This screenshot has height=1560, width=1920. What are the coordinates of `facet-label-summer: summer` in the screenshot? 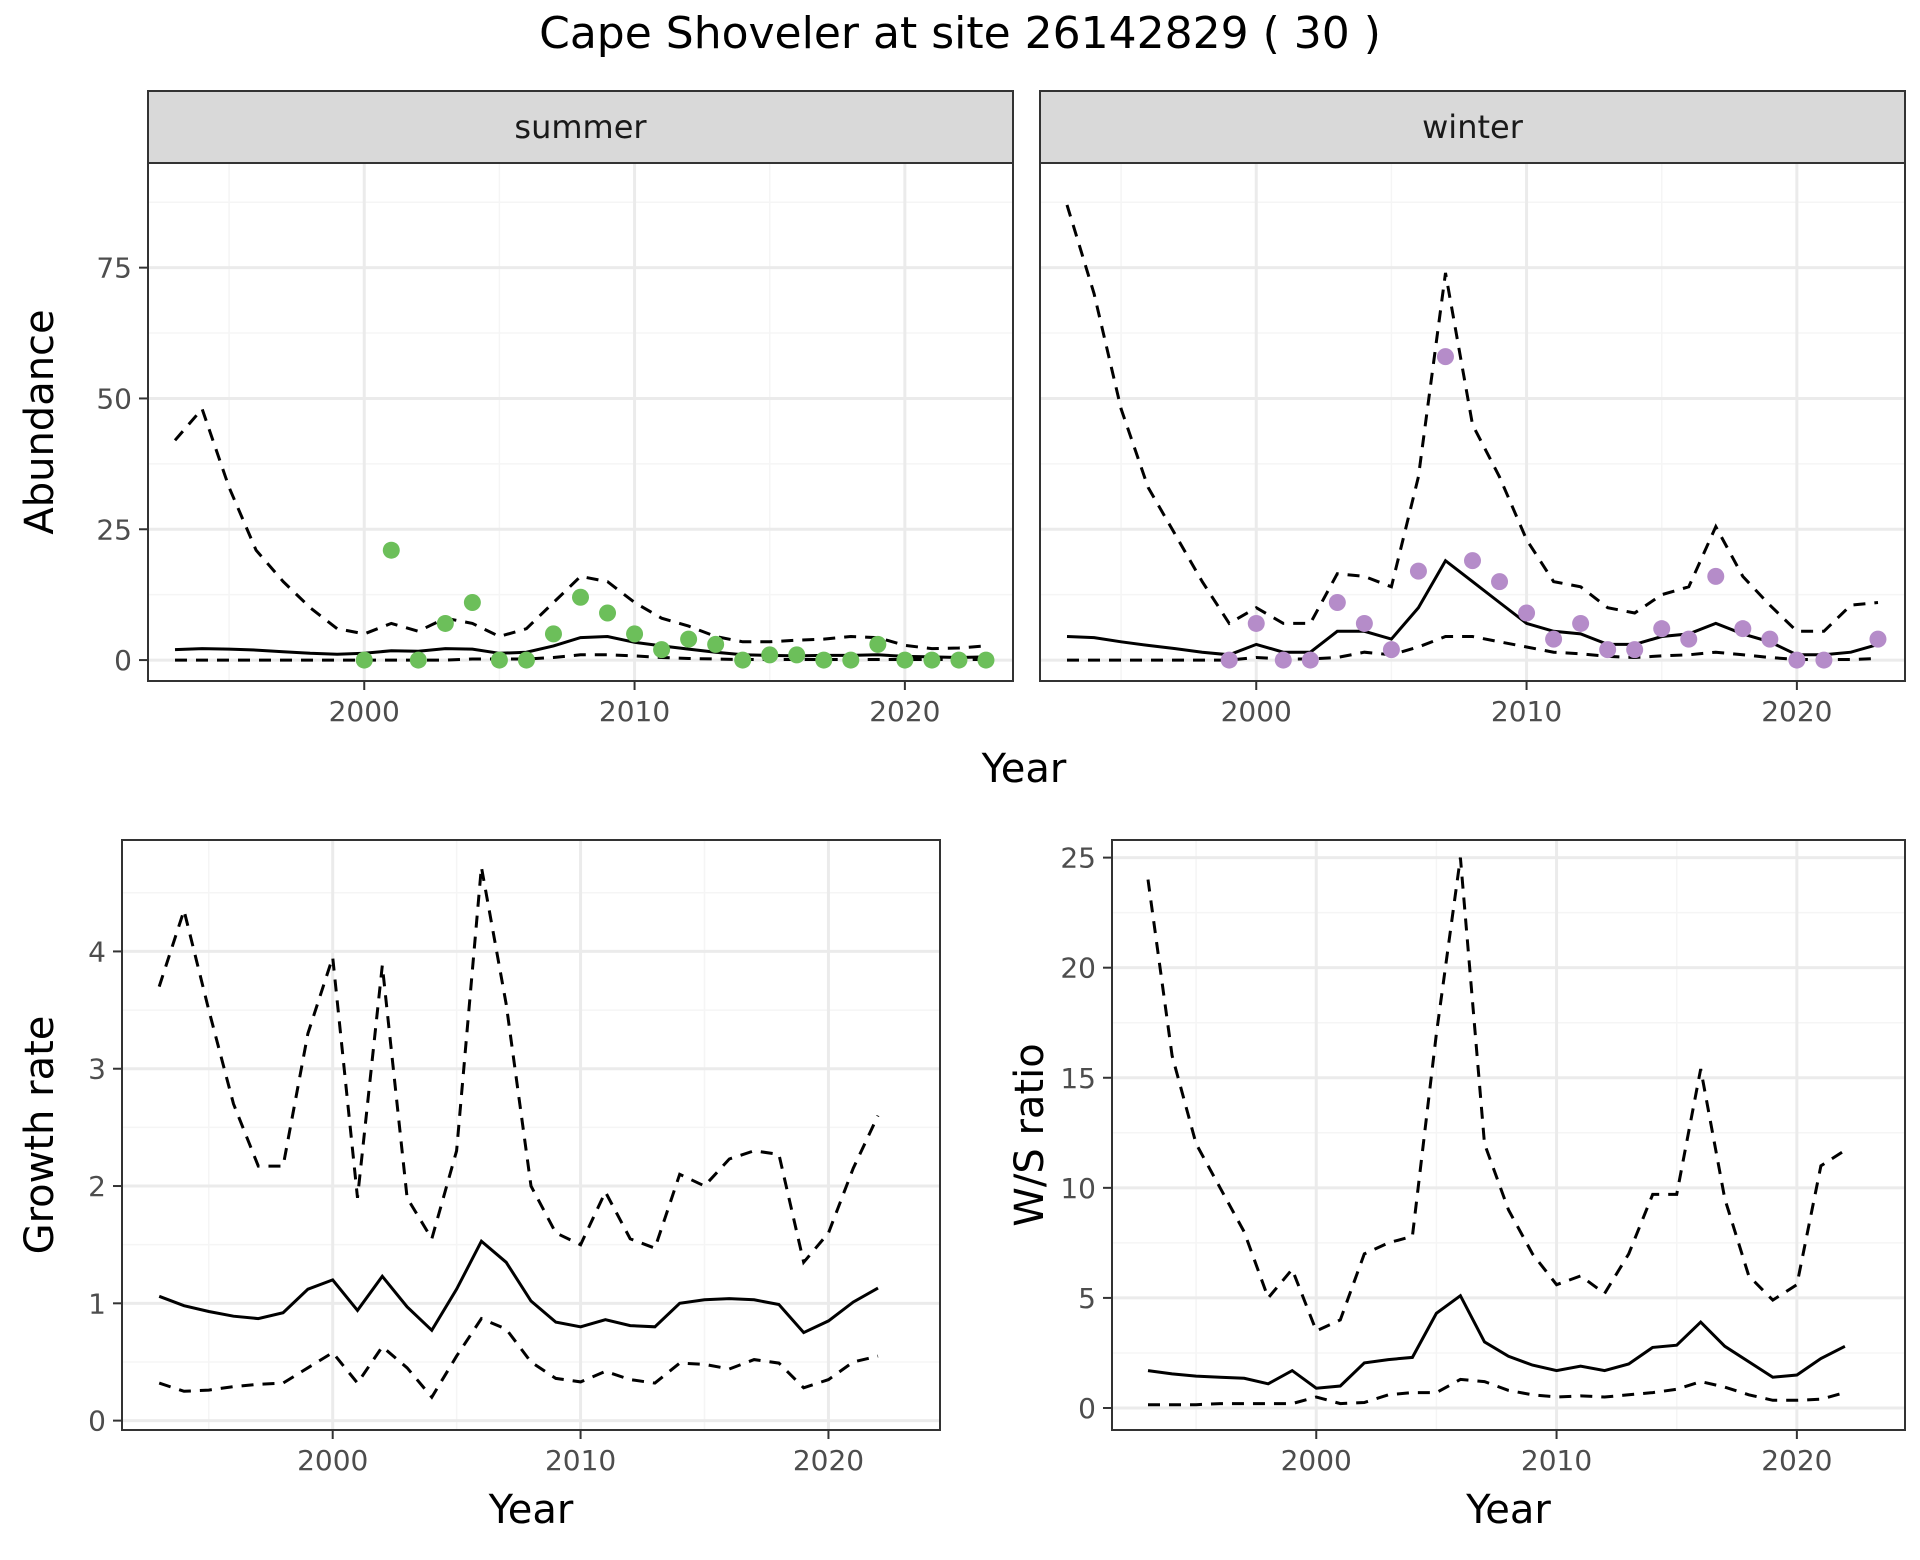 It's located at (580, 127).